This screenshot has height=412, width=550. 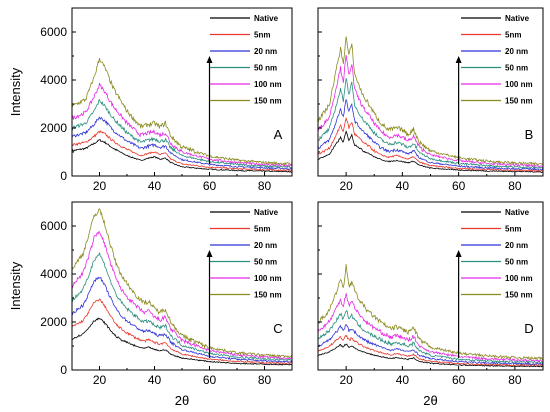 What do you see at coordinates (278, 134) in the screenshot?
I see `panel-letter: A` at bounding box center [278, 134].